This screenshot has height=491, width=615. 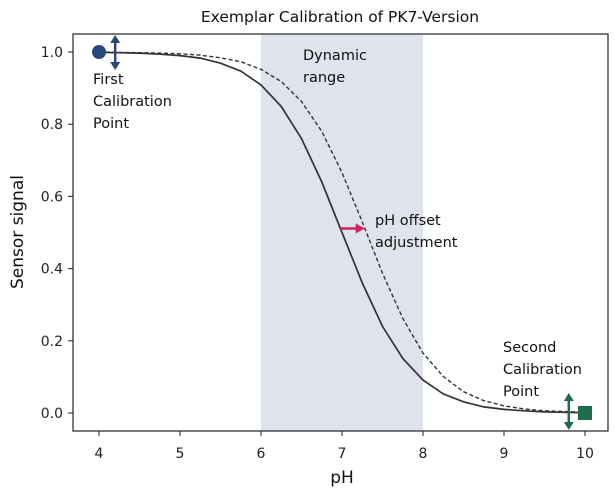 What do you see at coordinates (342, 454) in the screenshot?
I see `x-tick-label: 7` at bounding box center [342, 454].